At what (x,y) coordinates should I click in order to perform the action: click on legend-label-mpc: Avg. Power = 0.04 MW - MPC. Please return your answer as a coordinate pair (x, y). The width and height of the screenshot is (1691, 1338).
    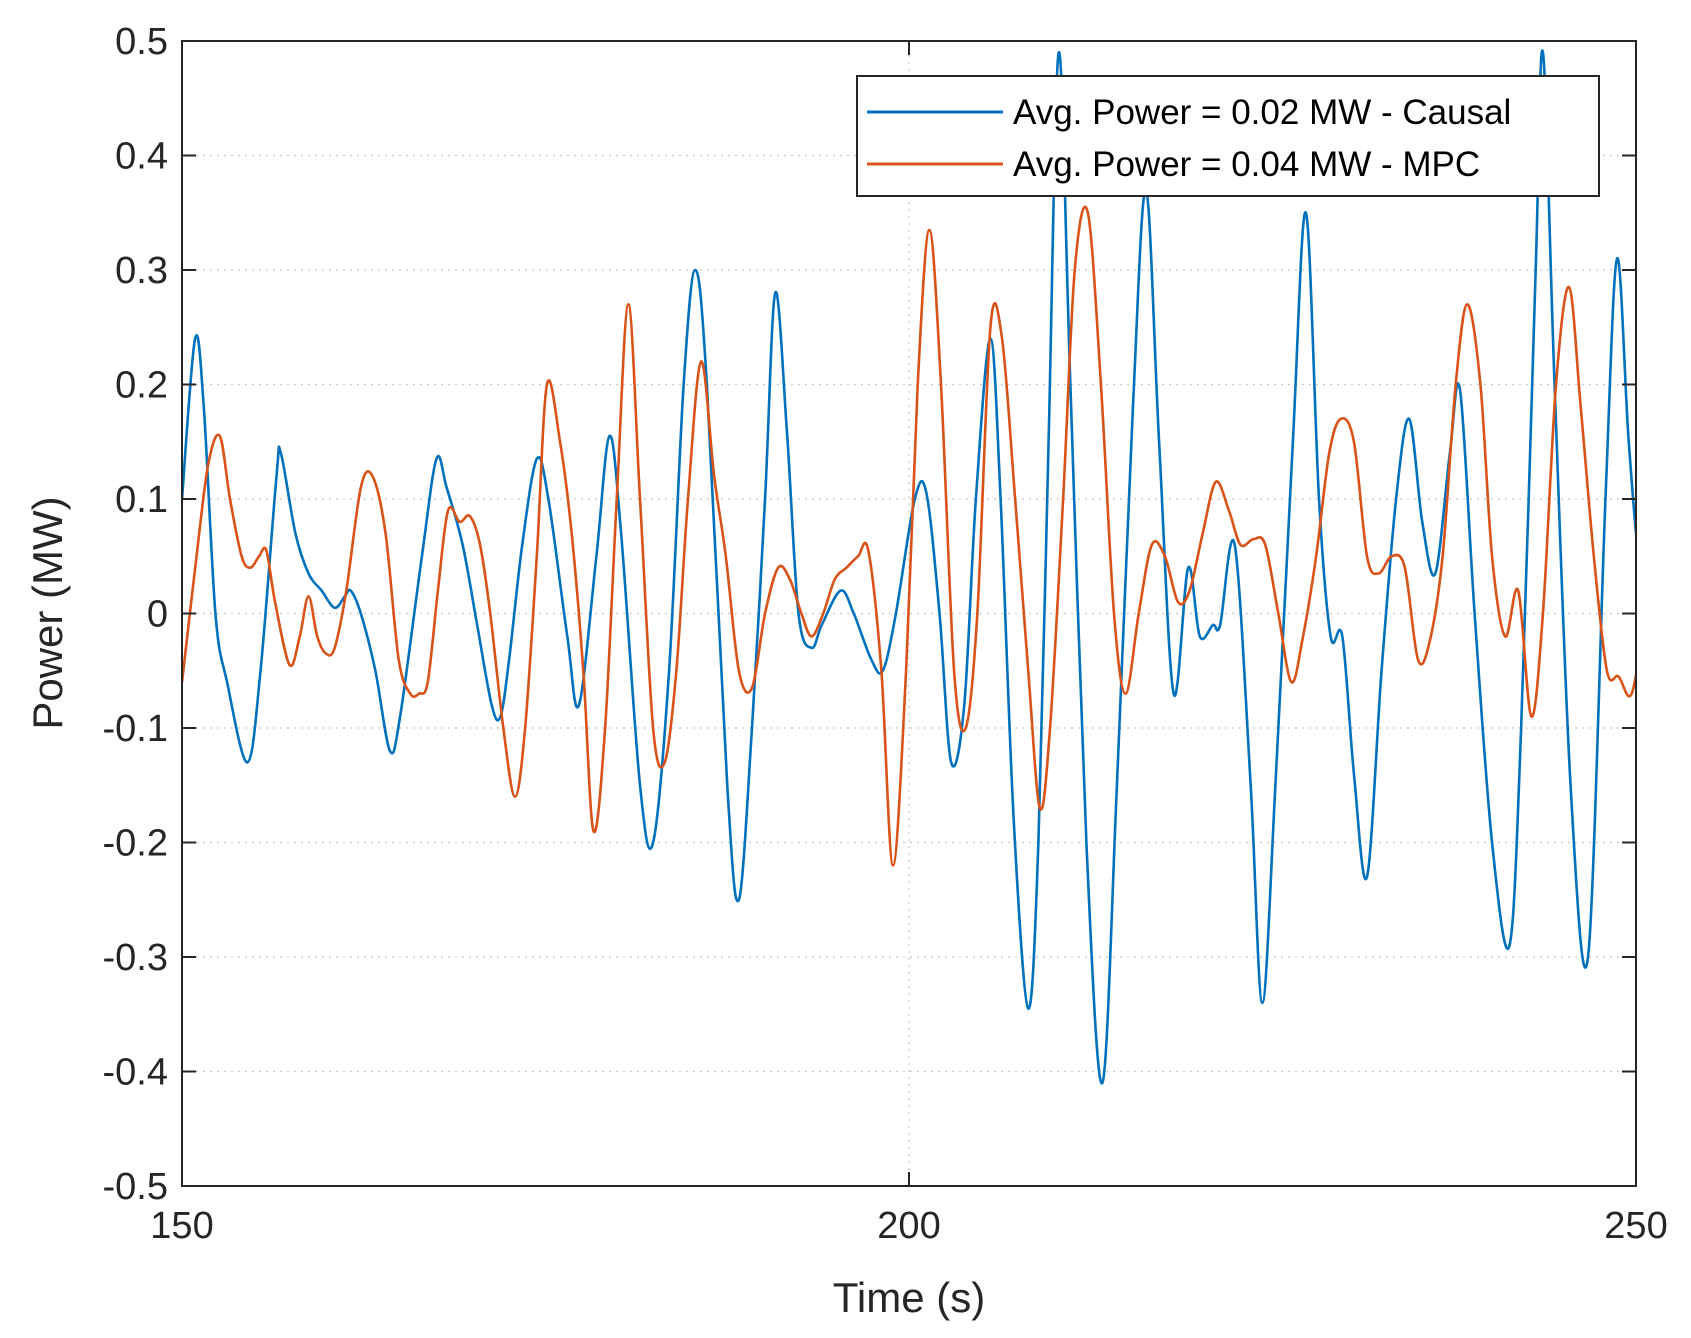
    Looking at the image, I should click on (1246, 164).